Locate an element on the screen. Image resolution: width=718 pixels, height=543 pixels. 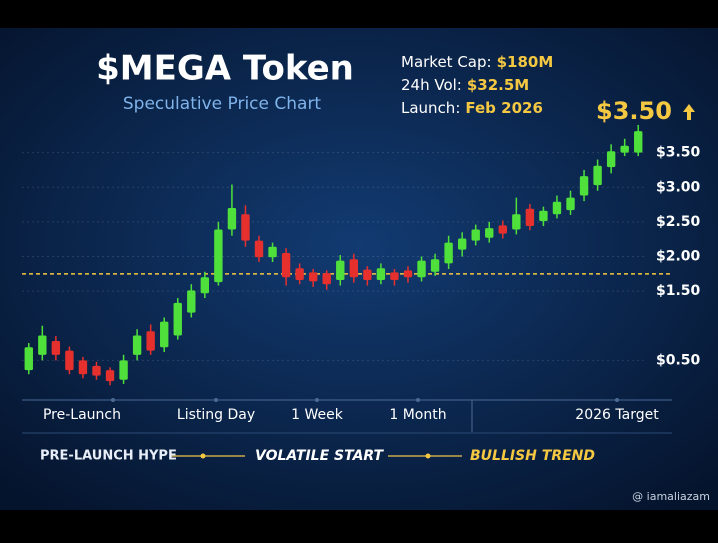
x-tick-label: 1 Week is located at coordinates (317, 415).